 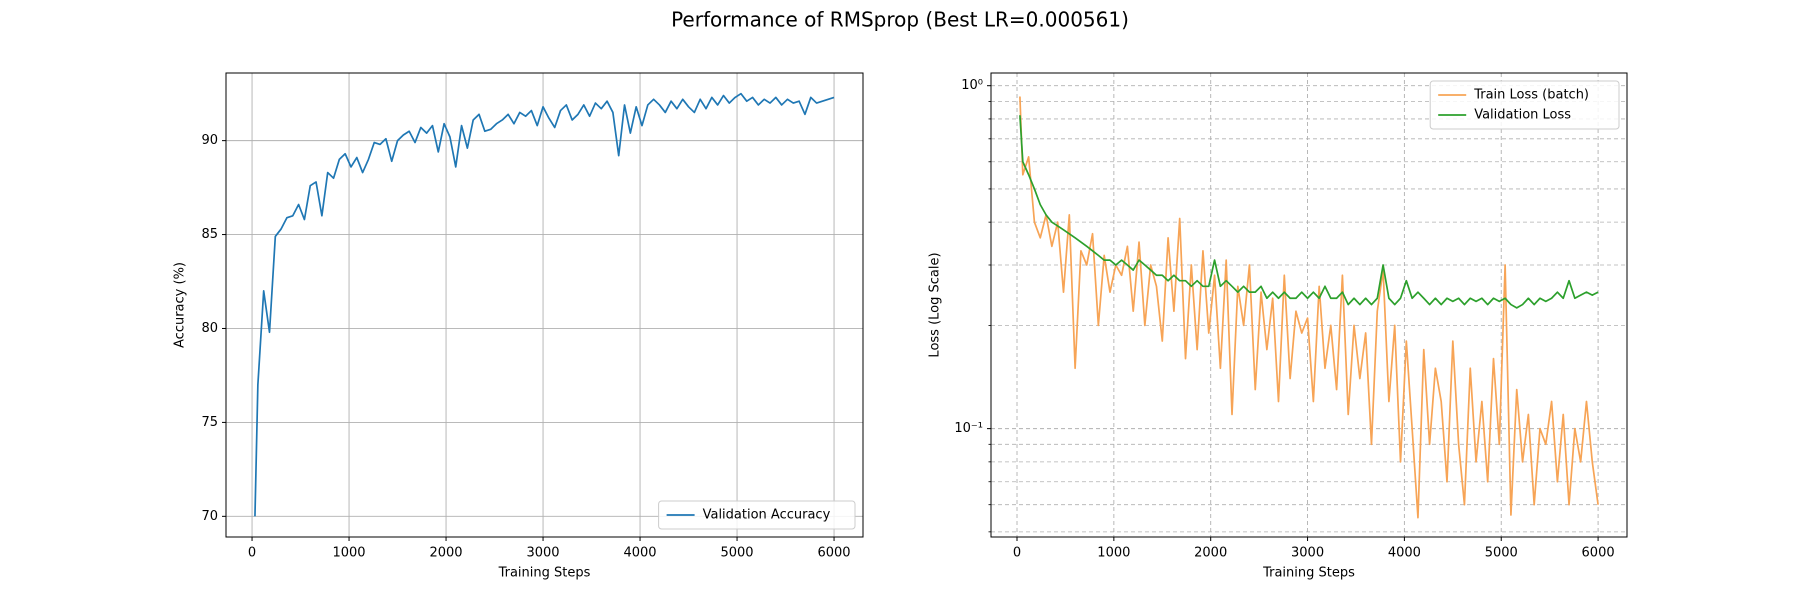 I want to click on y-tick-label: 80, so click(x=209, y=328).